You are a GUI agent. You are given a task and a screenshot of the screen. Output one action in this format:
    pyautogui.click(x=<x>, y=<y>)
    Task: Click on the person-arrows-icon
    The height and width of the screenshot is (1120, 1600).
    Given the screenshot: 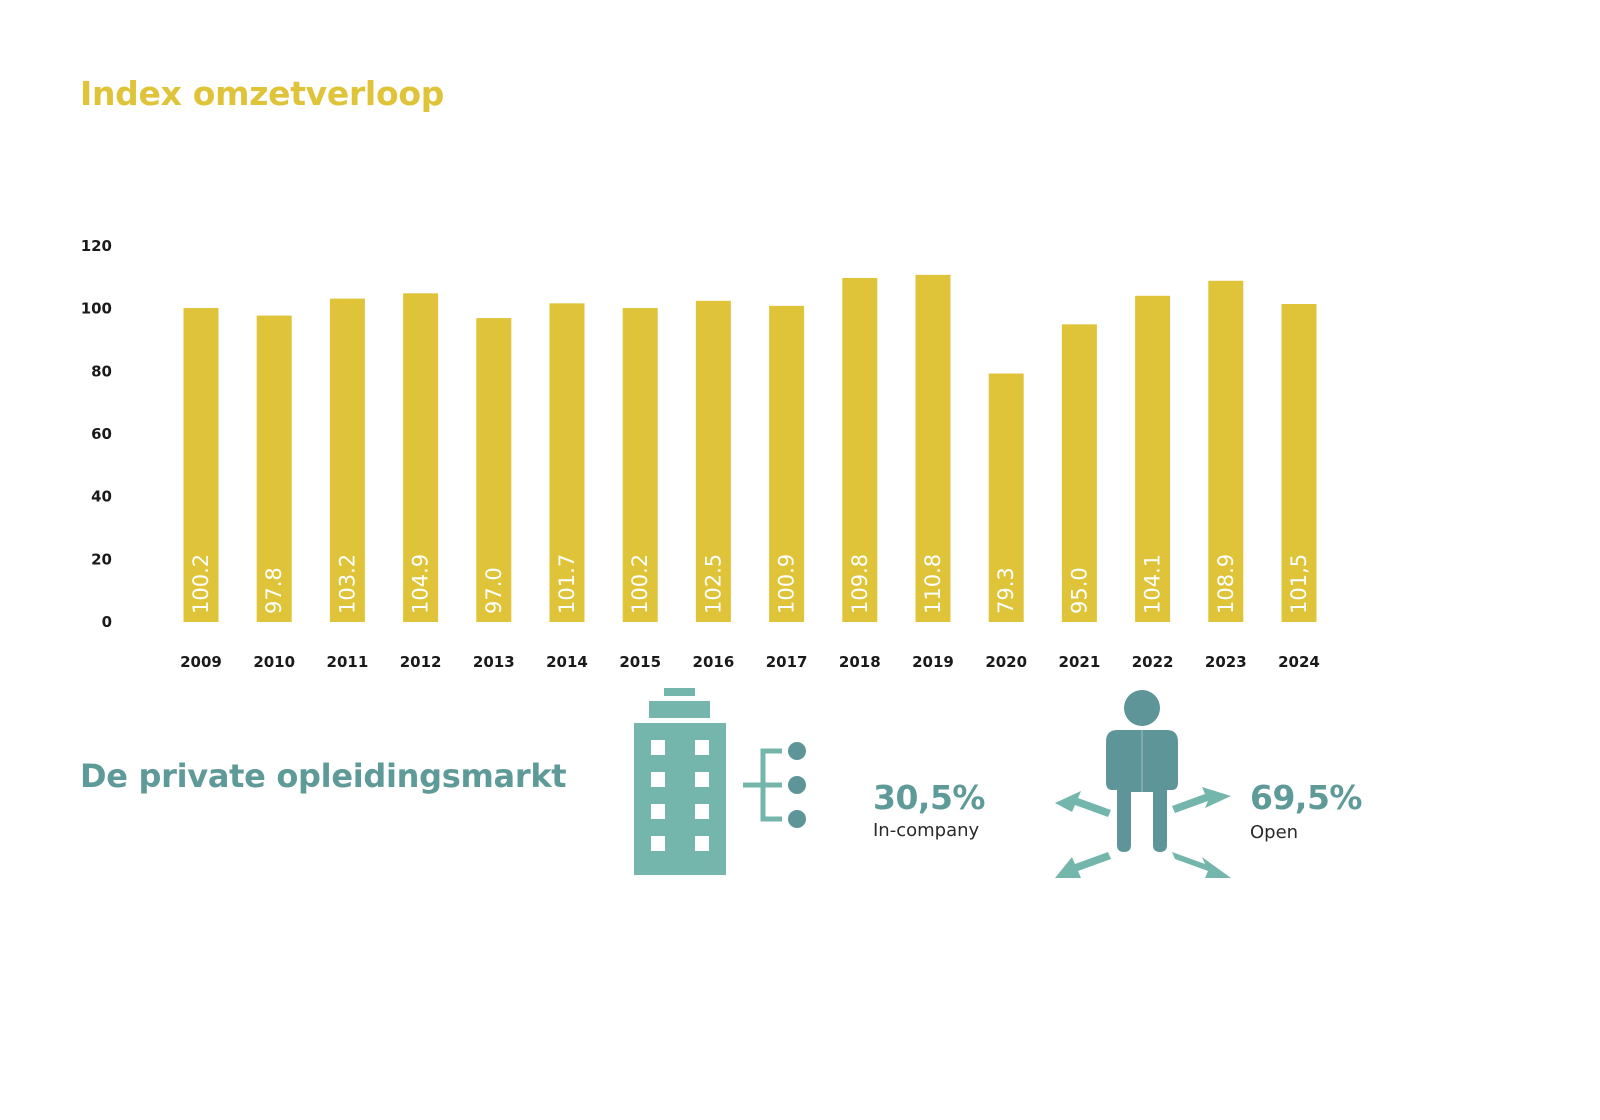 What is the action you would take?
    pyautogui.click(x=1143, y=784)
    